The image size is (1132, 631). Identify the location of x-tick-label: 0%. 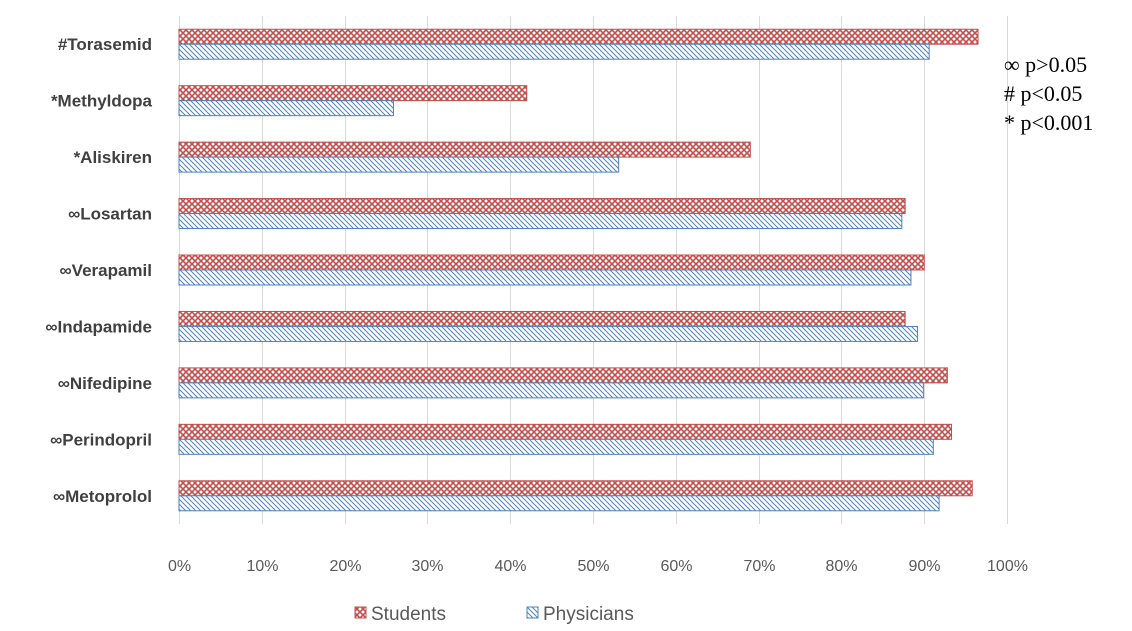
(179, 566).